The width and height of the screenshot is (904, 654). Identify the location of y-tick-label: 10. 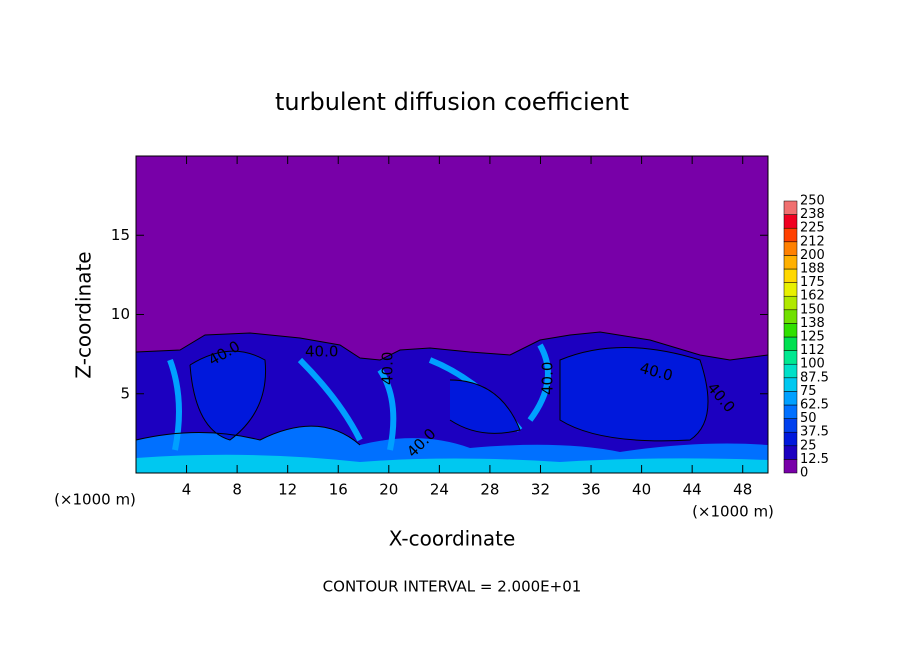
(120, 314).